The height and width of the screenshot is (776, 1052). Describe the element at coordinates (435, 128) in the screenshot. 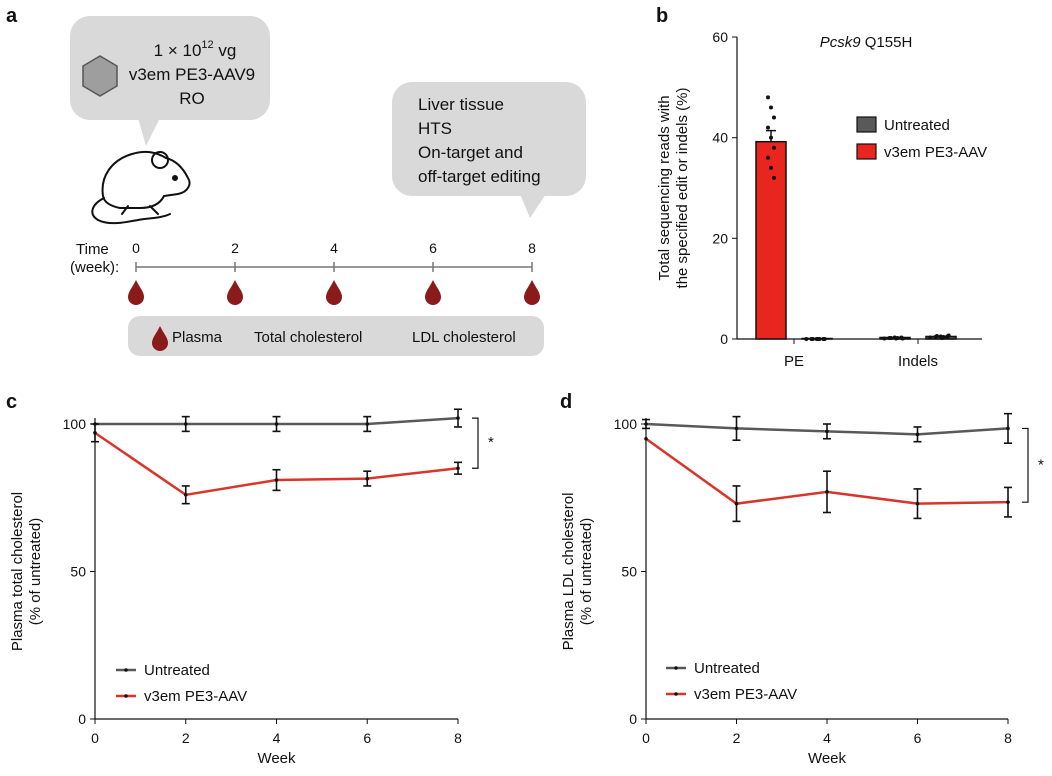

I see `readout-line-2: HTS` at that location.